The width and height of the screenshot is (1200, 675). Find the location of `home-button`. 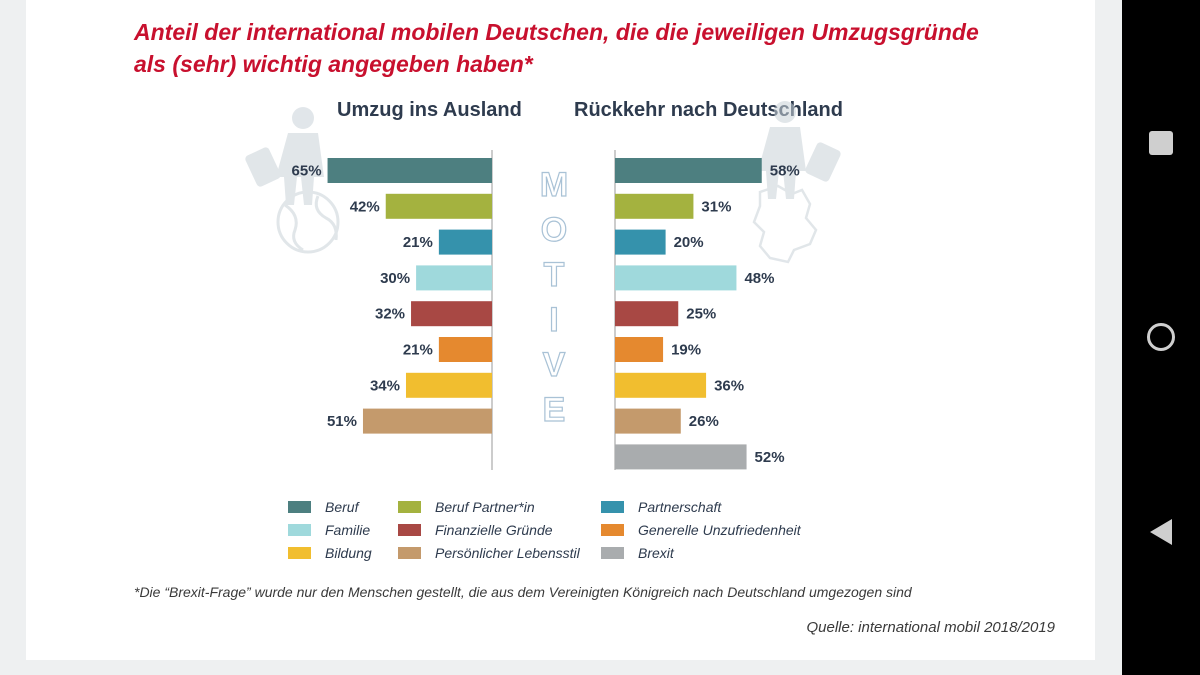

home-button is located at coordinates (1161, 337).